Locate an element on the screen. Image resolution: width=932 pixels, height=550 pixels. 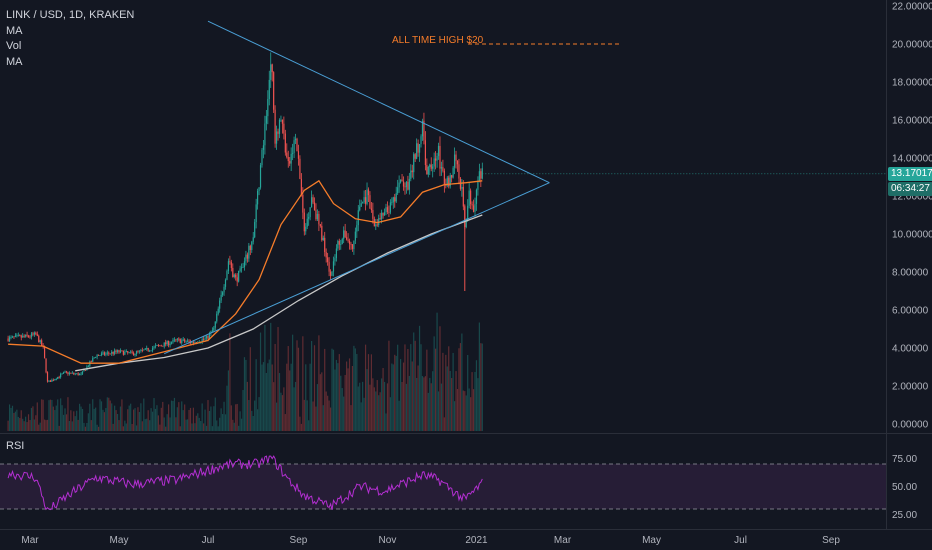
rsi-title: RSI is located at coordinates (15, 446).